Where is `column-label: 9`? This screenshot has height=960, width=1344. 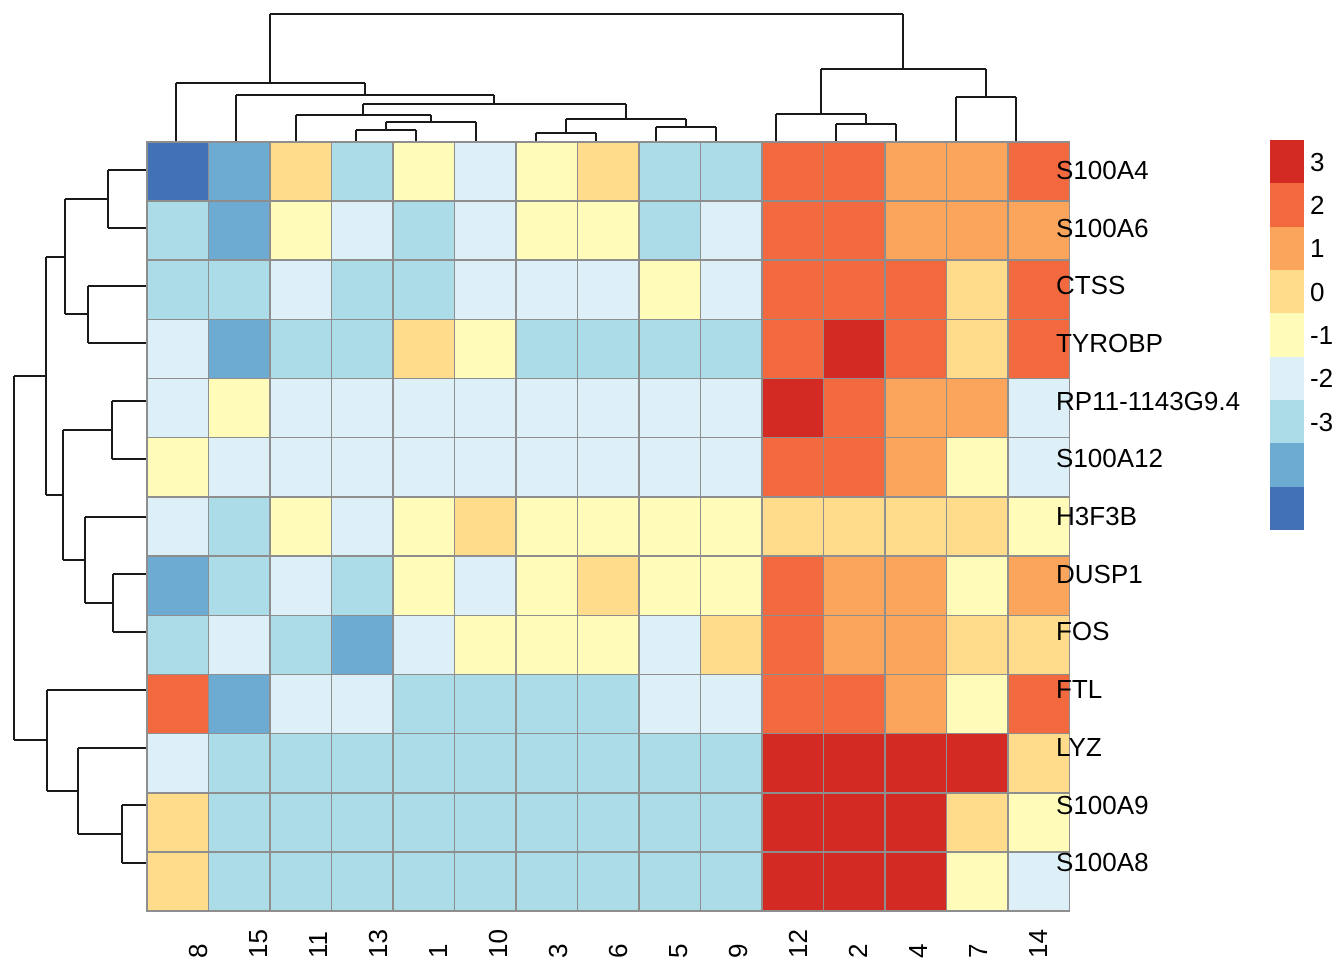
column-label: 9 is located at coordinates (738, 950).